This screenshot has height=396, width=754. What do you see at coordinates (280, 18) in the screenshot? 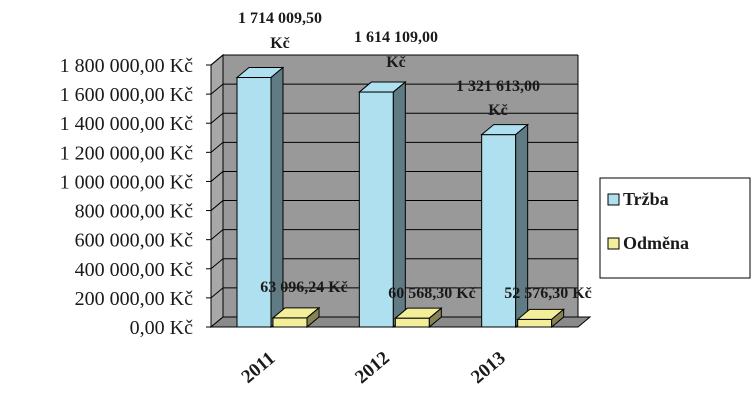
I see `data-label-trzba-2011: 1 714 009,50` at bounding box center [280, 18].